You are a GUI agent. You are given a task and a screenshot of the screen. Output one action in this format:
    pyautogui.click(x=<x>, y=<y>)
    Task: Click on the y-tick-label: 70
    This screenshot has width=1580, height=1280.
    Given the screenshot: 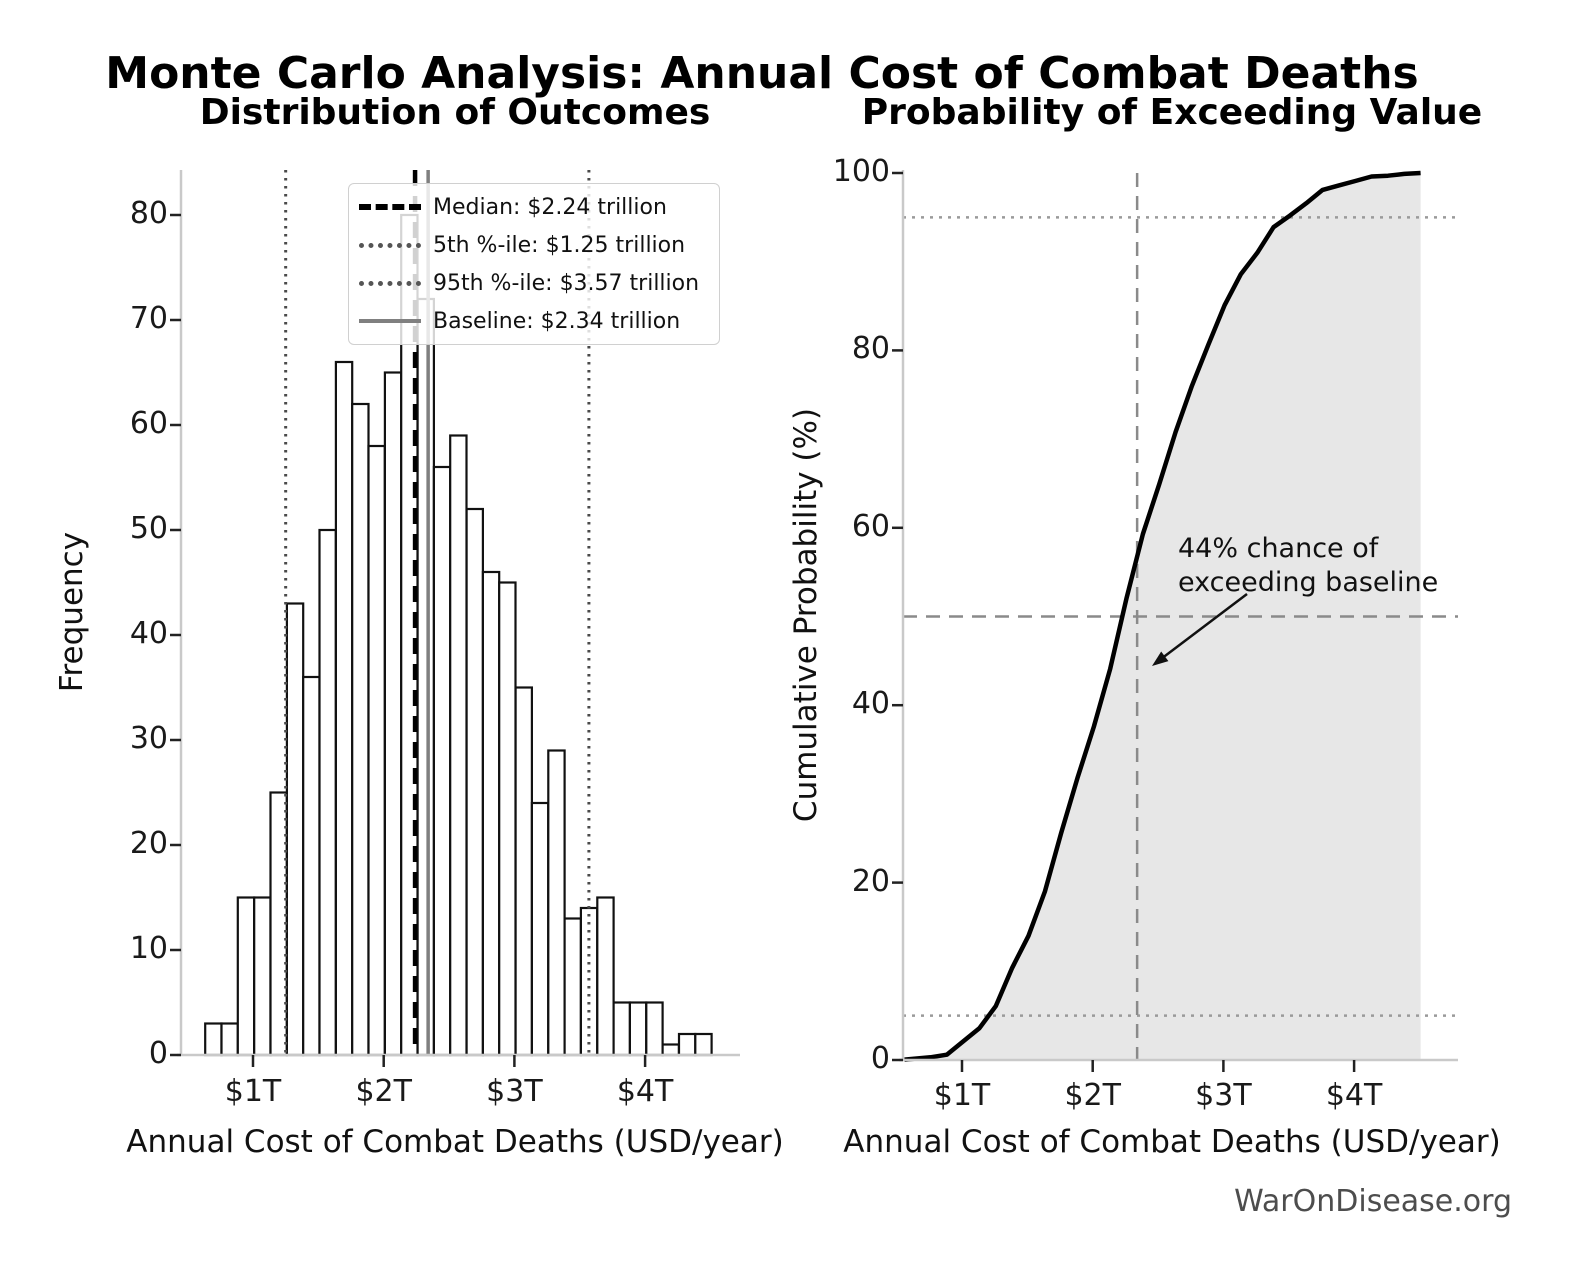 What is the action you would take?
    pyautogui.click(x=148, y=318)
    